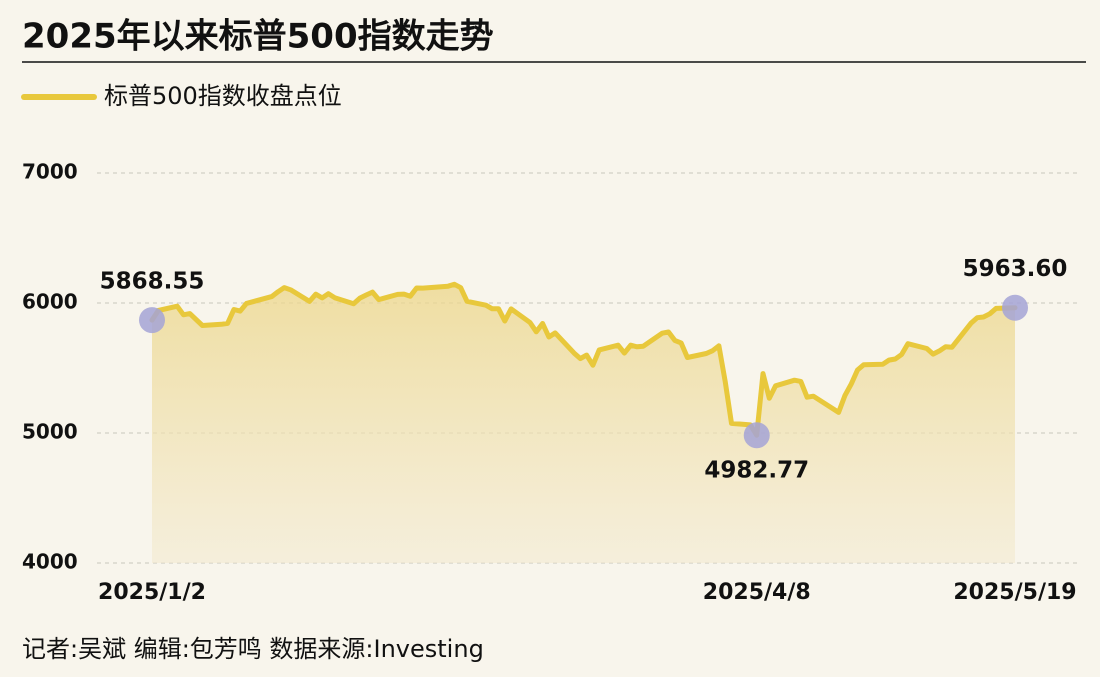 Image resolution: width=1100 pixels, height=677 pixels. Describe the element at coordinates (223, 96) in the screenshot. I see `legend-label: 标普500指数收盘点位` at that location.